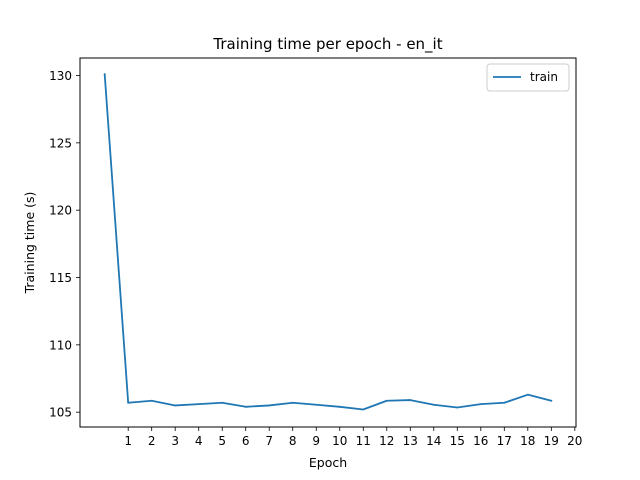 The width and height of the screenshot is (640, 480). What do you see at coordinates (328, 462) in the screenshot?
I see `x-axis-label: Epoch` at bounding box center [328, 462].